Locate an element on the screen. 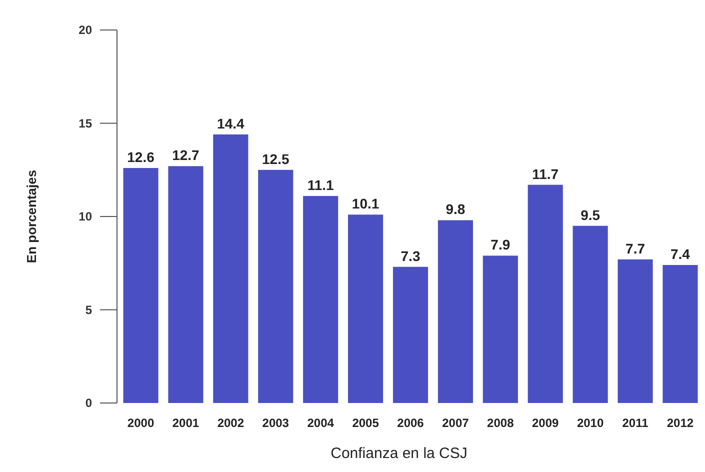 Image resolution: width=705 pixels, height=472 pixels. data-label: 7.7 is located at coordinates (636, 248).